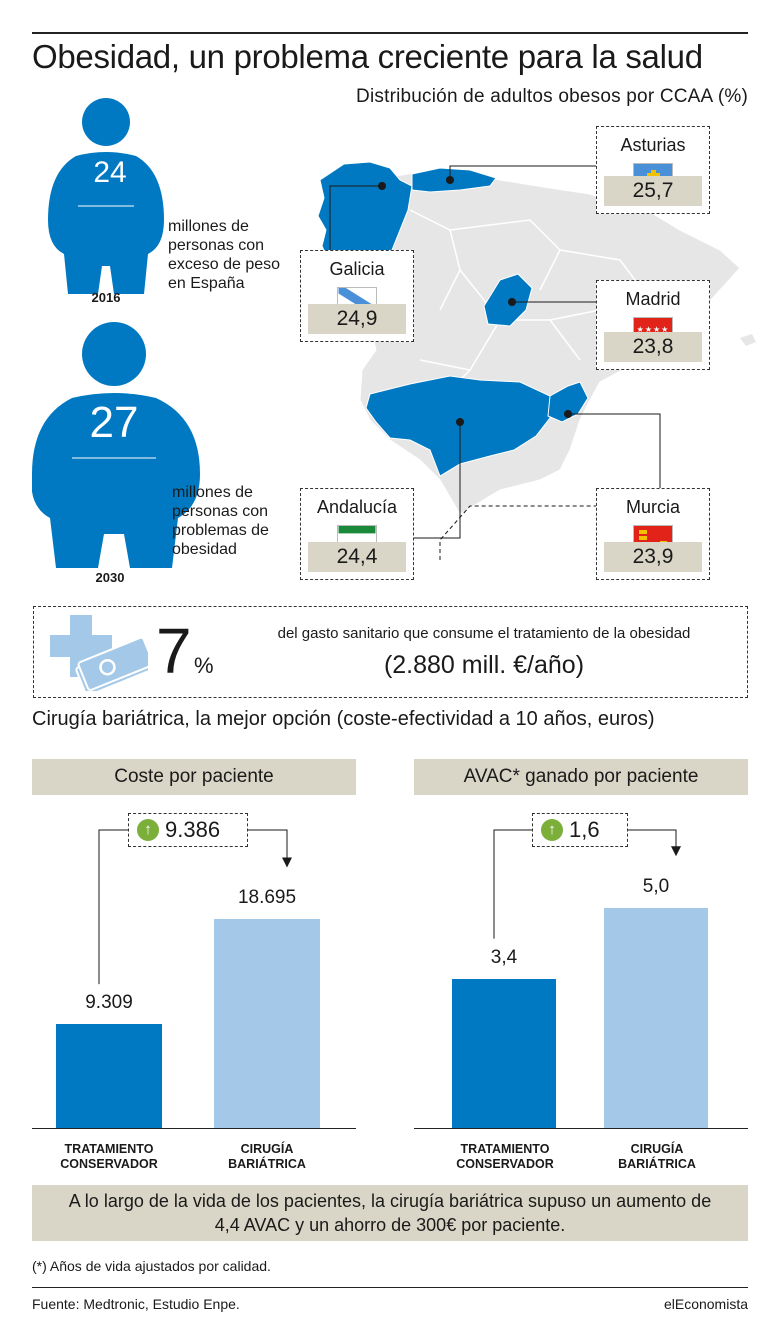  I want to click on difference-label: 1,6, so click(584, 829).